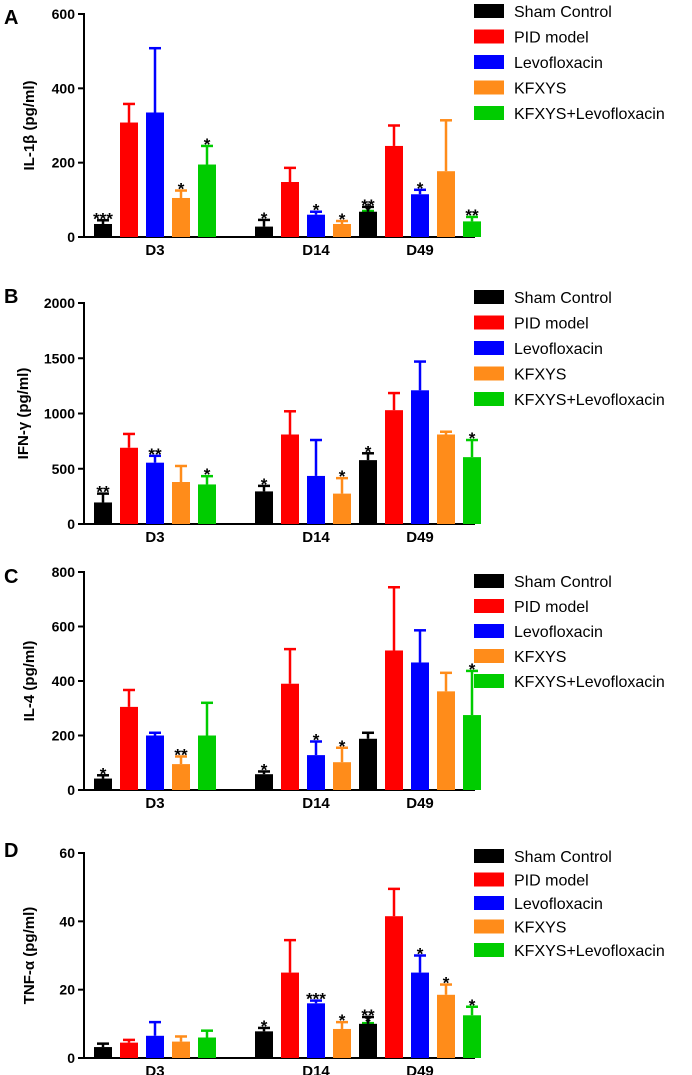 Image resolution: width=692 pixels, height=1075 pixels. I want to click on y-axis-label: IL-4 (pg/ml), so click(29, 681).